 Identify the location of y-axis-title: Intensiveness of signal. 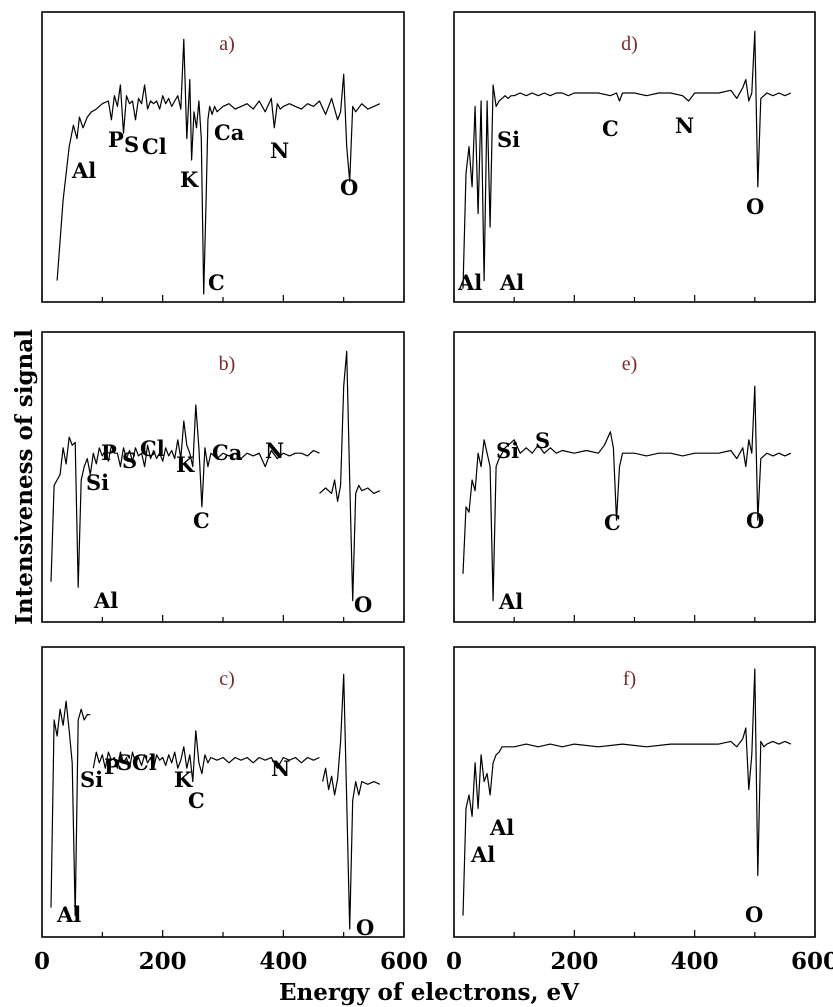
(24, 477).